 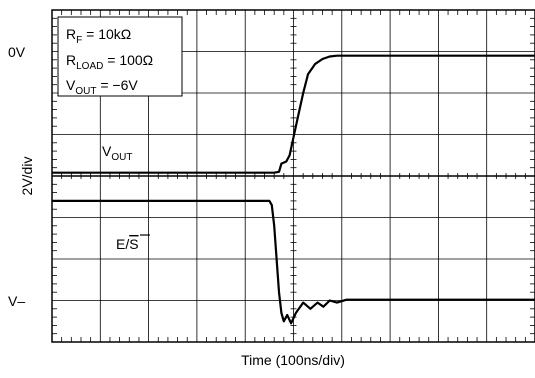 I want to click on x-axis-label: Time (100ns/div), so click(x=293, y=360).